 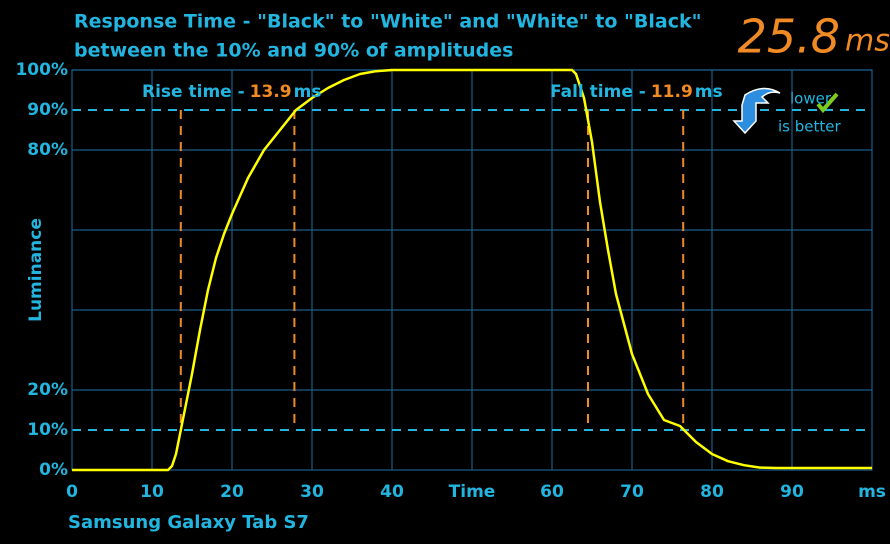 What do you see at coordinates (809, 127) in the screenshot?
I see `badge-line: is better` at bounding box center [809, 127].